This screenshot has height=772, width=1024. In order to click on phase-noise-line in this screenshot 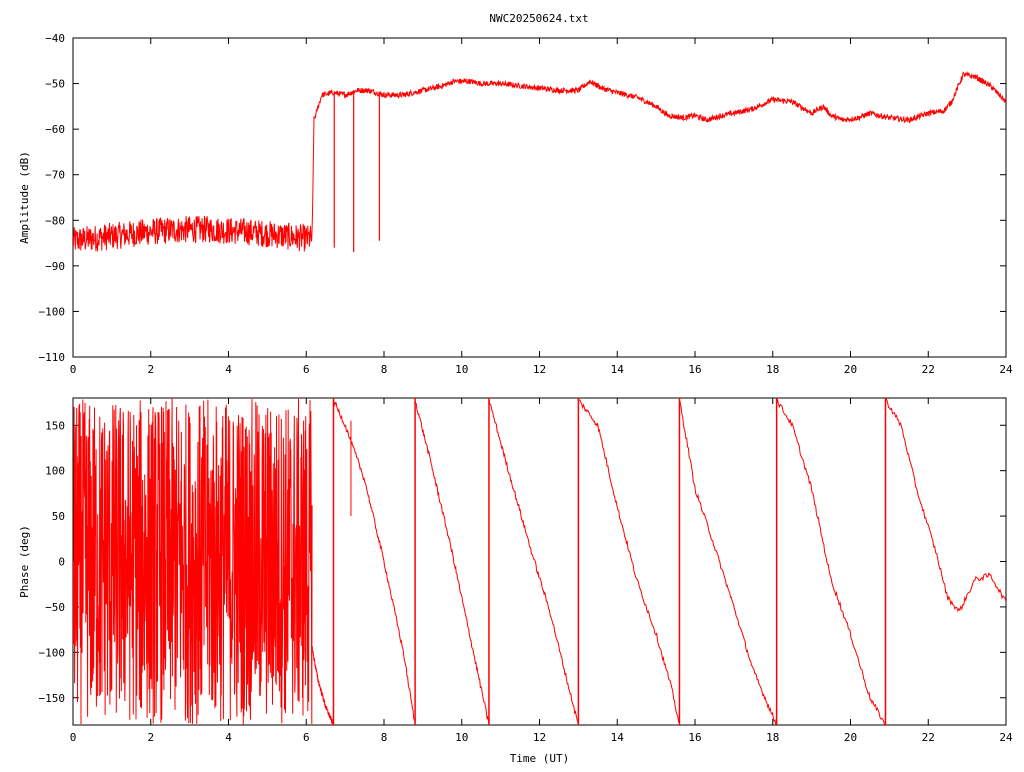, I will do `click(193, 561)`.